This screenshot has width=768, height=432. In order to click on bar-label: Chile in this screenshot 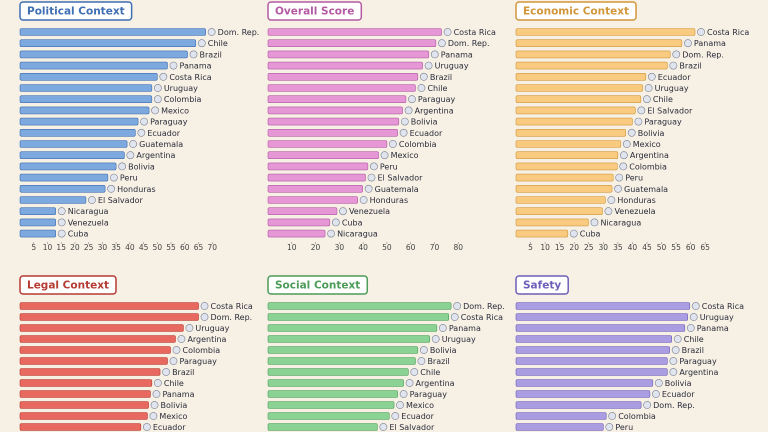, I will do `click(218, 43)`.